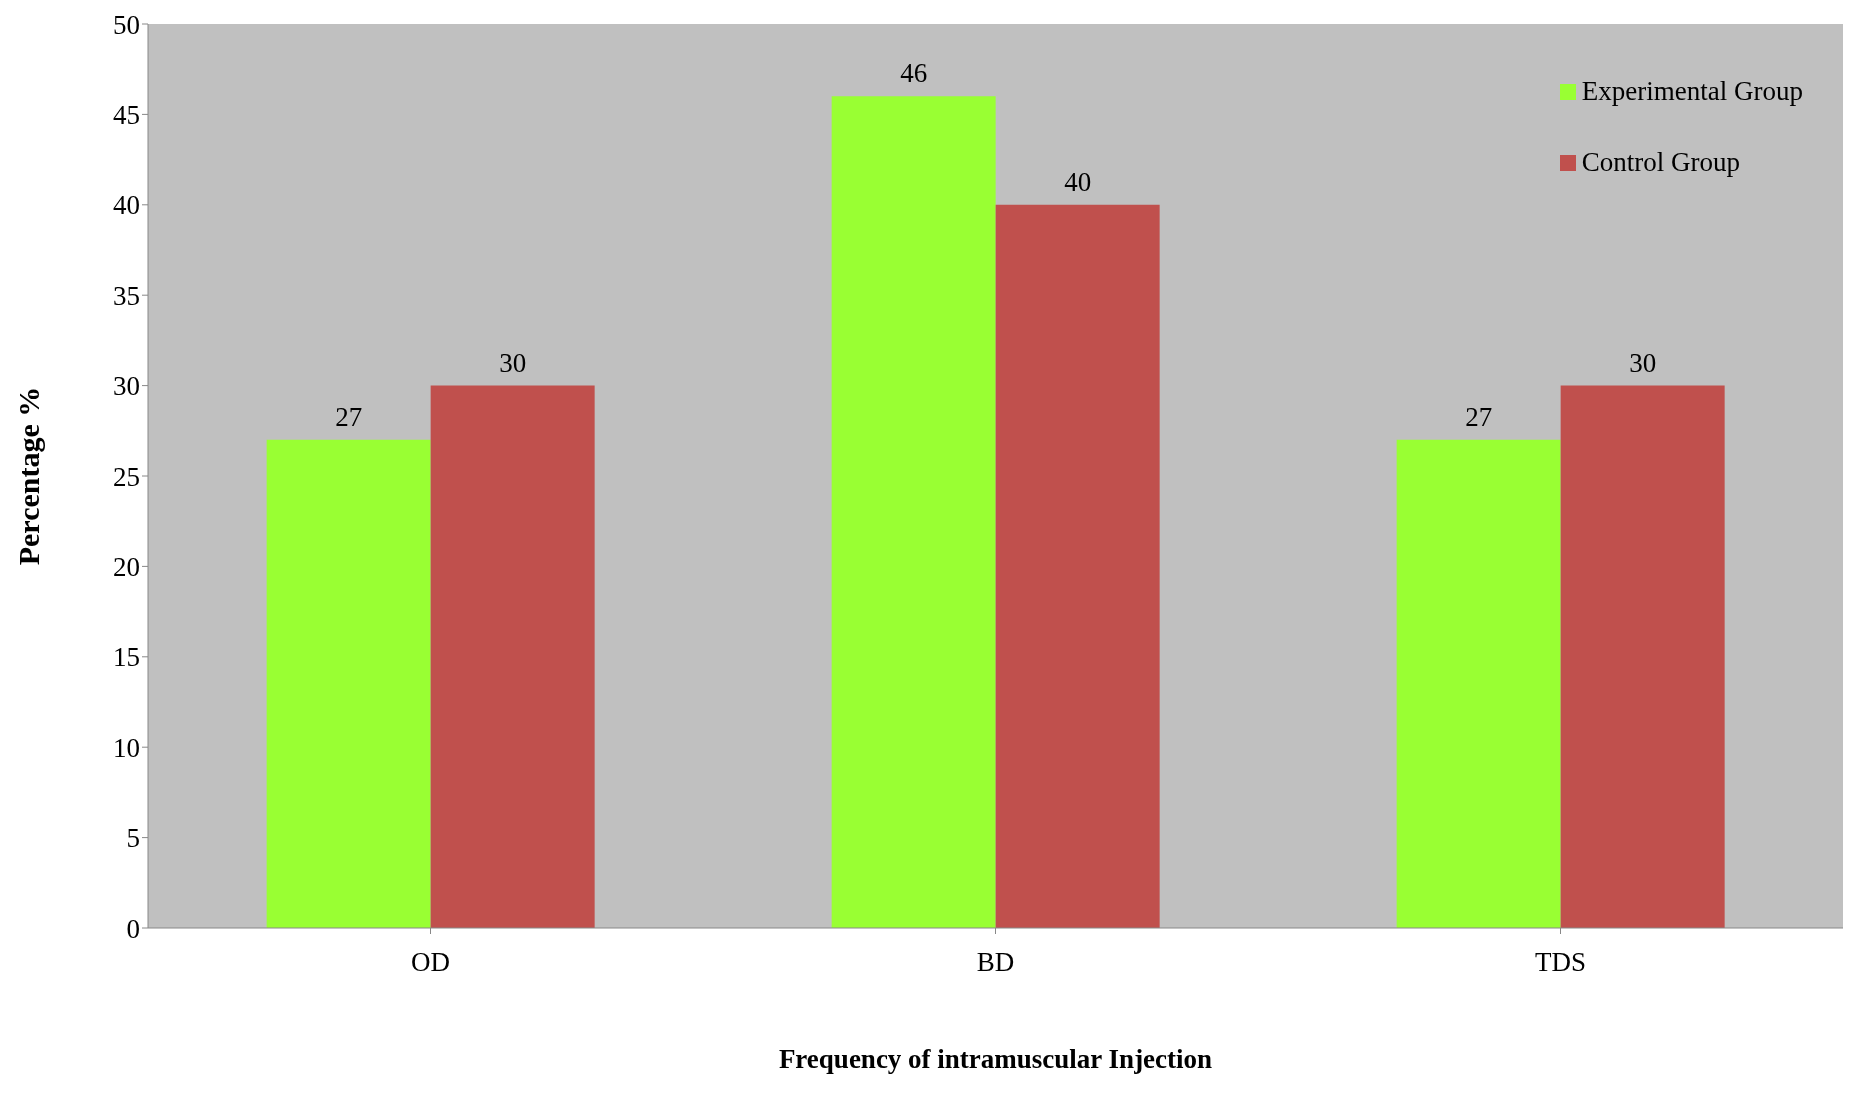 The height and width of the screenshot is (1096, 1851). Describe the element at coordinates (126, 747) in the screenshot. I see `y-tick-label: 10` at that location.